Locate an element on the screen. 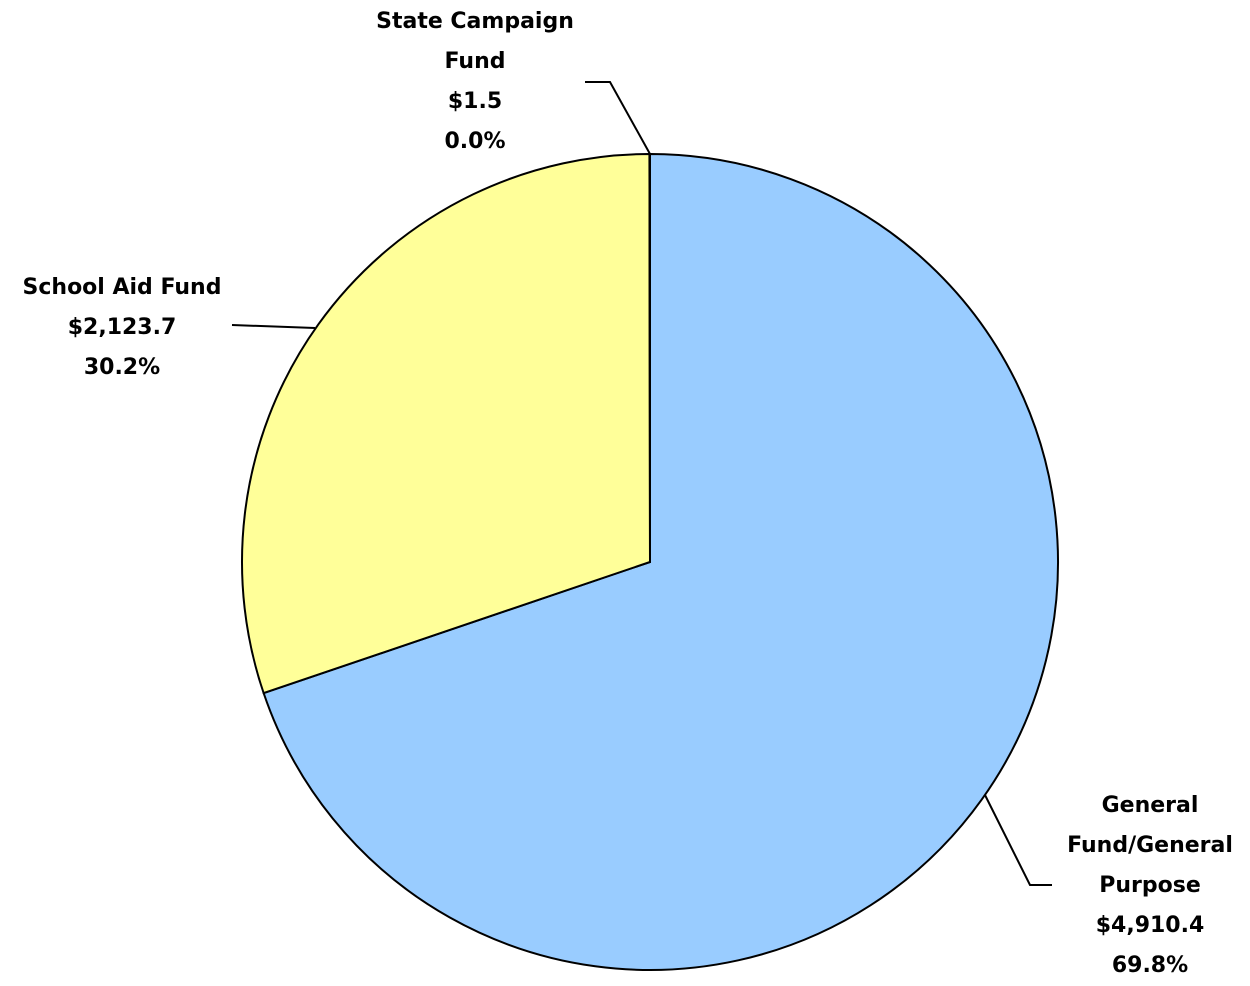 Image resolution: width=1250 pixels, height=986 pixels. label-value: $1.5 is located at coordinates (475, 101).